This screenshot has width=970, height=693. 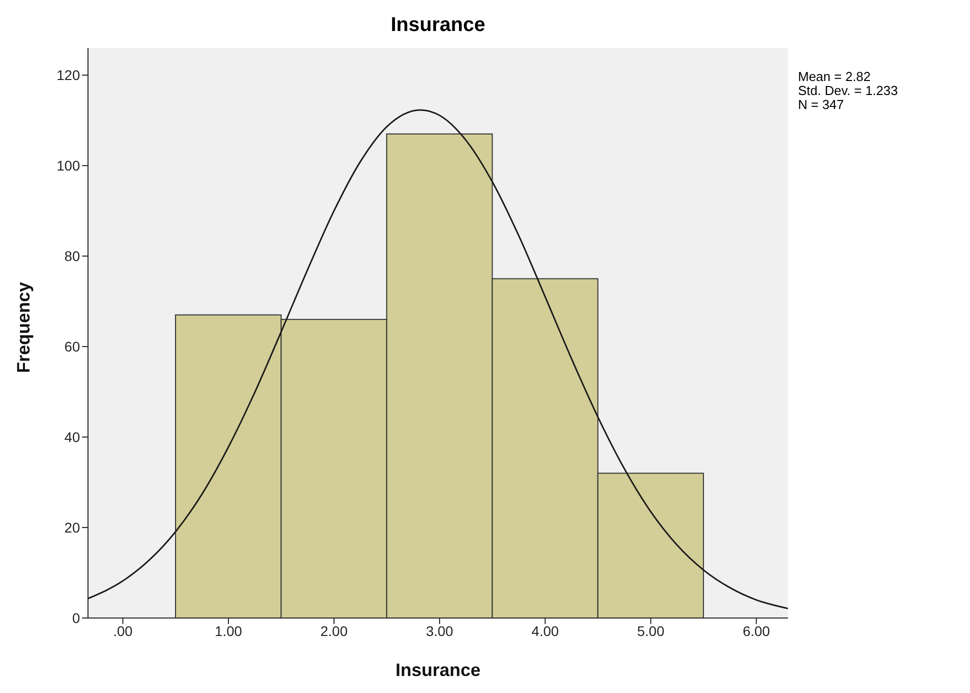 What do you see at coordinates (835, 76) in the screenshot?
I see `text: Mean = 2.82` at bounding box center [835, 76].